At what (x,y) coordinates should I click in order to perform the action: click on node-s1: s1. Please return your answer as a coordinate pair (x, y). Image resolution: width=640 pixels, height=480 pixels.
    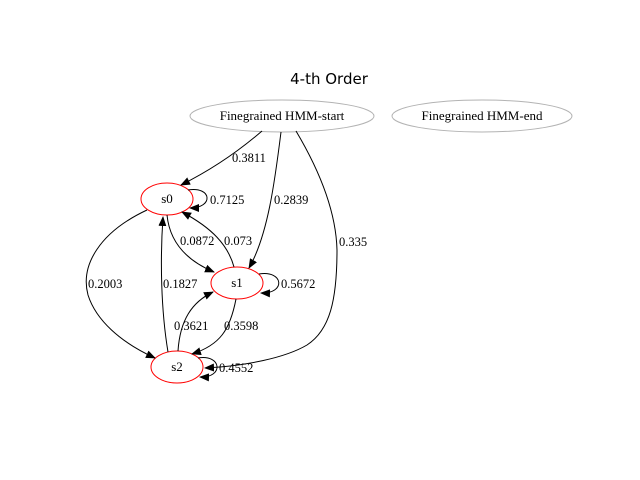
    Looking at the image, I should click on (237, 283).